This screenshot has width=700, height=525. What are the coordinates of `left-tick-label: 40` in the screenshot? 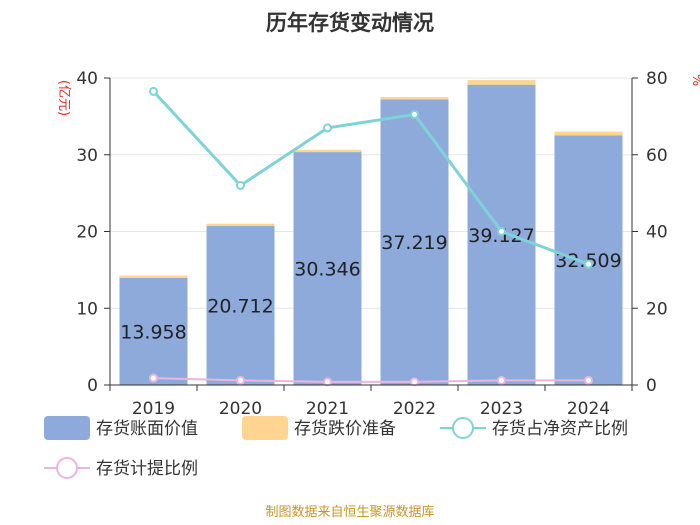 It's located at (87, 79).